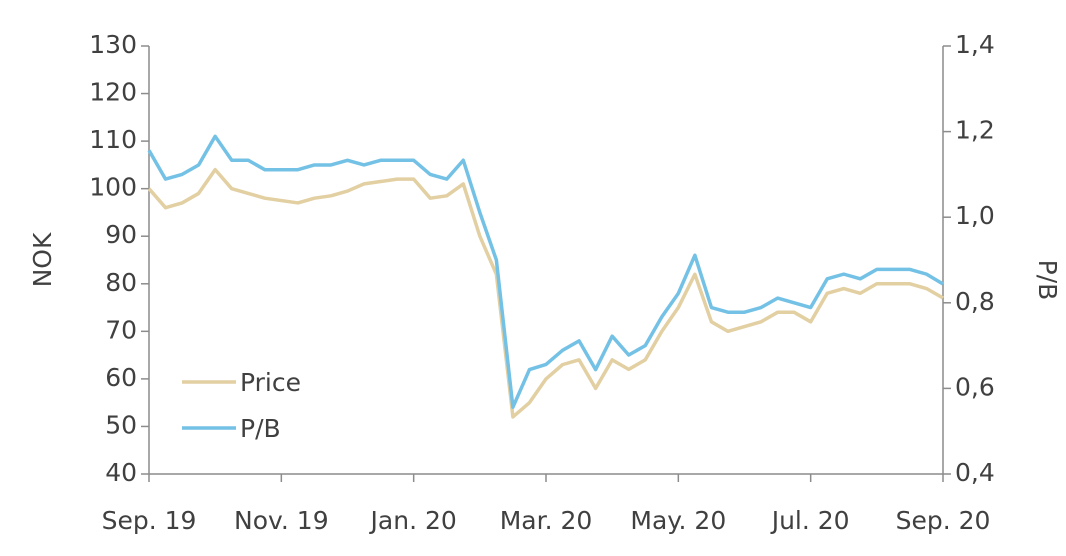 This screenshot has width=1066, height=556. Describe the element at coordinates (121, 282) in the screenshot. I see `y-tick-label: 80` at that location.